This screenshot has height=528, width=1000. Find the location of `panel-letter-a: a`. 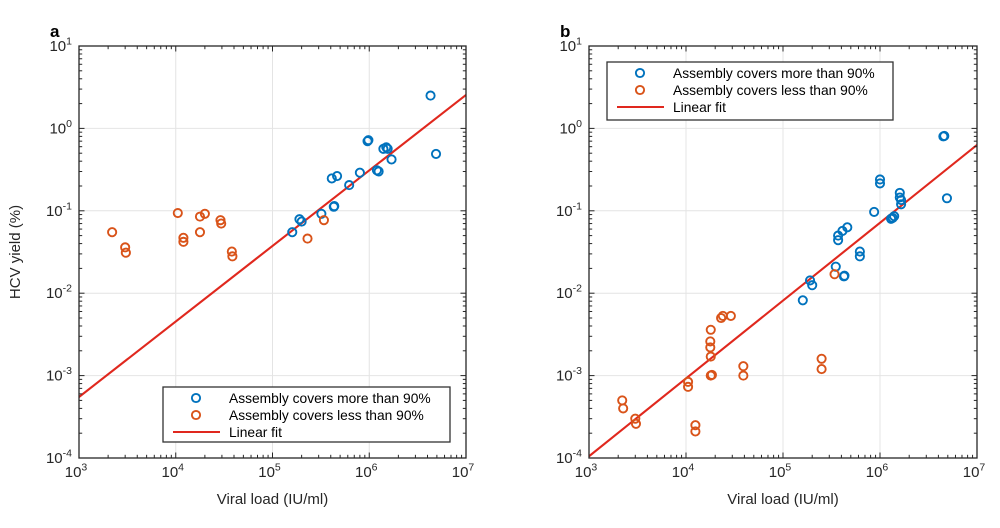

panel-letter-a: a is located at coordinates (55, 31).